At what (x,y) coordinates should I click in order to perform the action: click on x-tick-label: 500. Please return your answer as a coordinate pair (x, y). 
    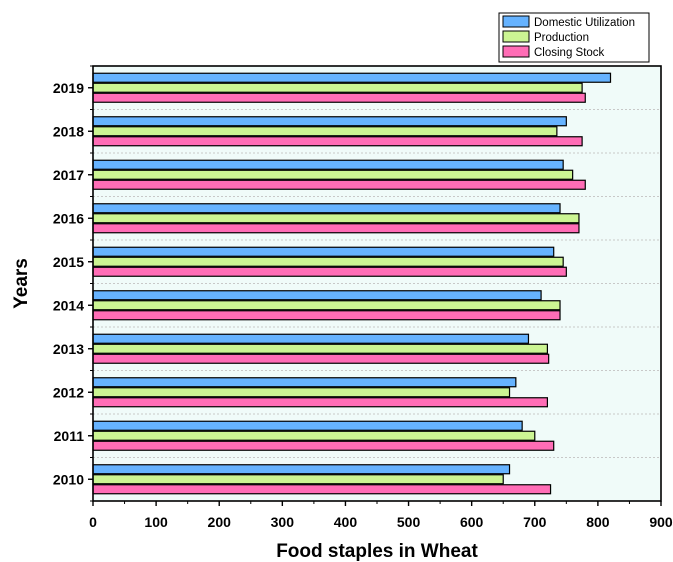
    Looking at the image, I should click on (409, 522).